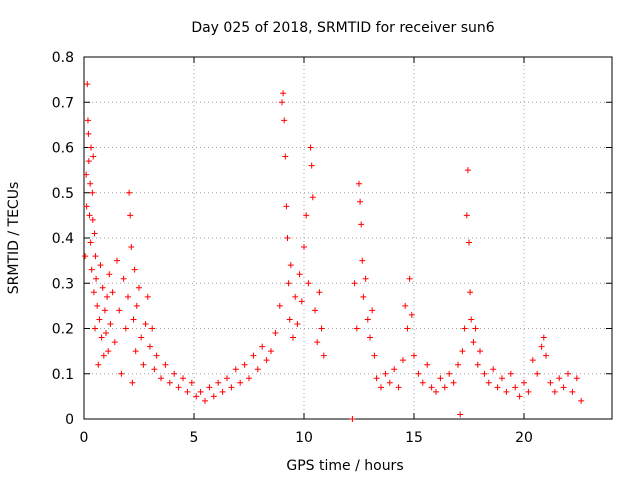  I want to click on y-tick-label: 0.6, so click(63, 149).